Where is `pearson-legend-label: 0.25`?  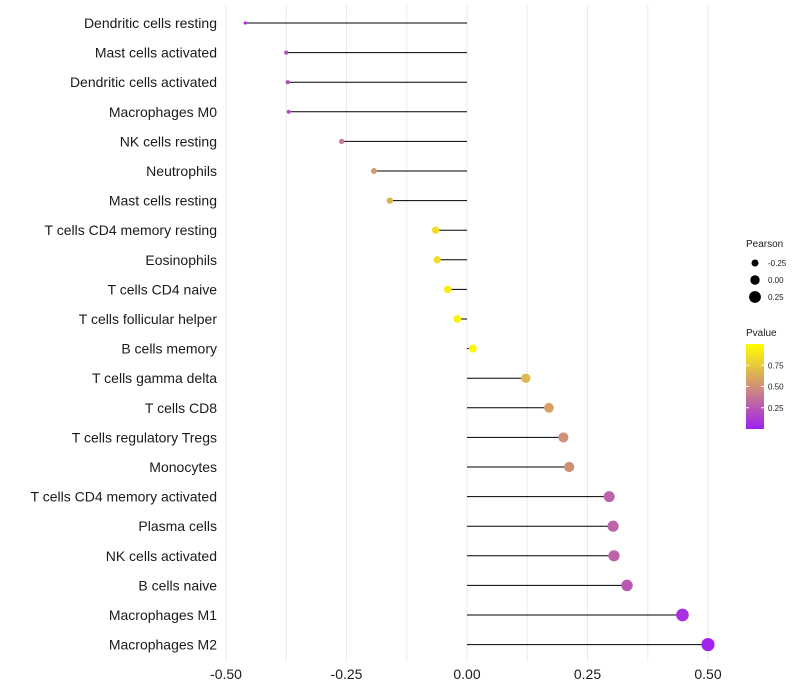
pearson-legend-label: 0.25 is located at coordinates (776, 297).